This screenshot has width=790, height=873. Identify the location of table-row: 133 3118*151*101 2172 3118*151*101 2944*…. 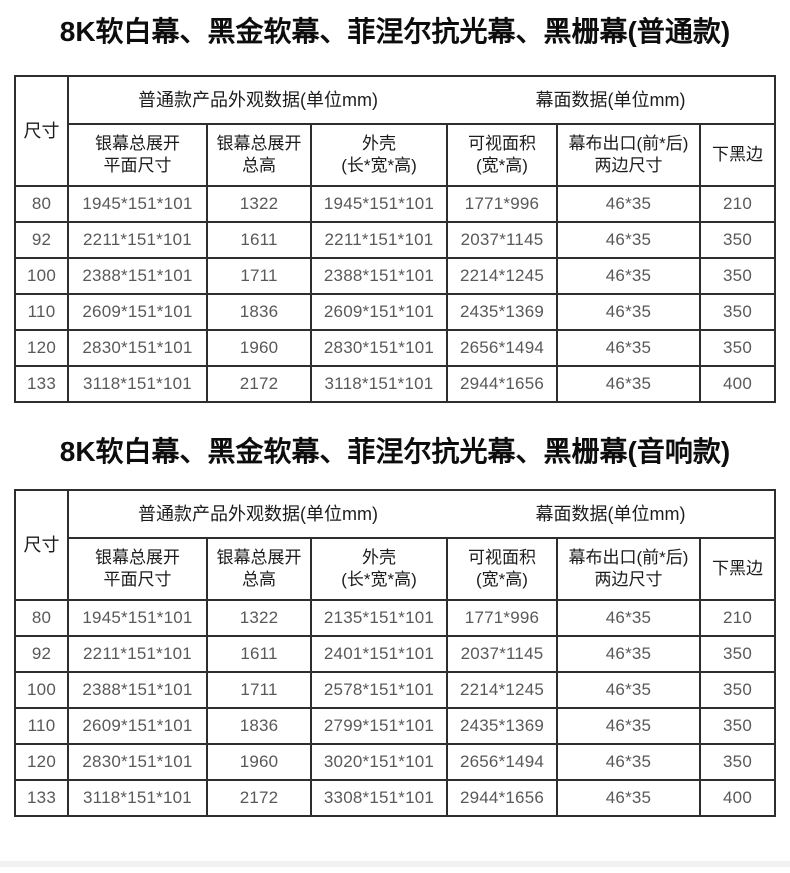
(395, 384).